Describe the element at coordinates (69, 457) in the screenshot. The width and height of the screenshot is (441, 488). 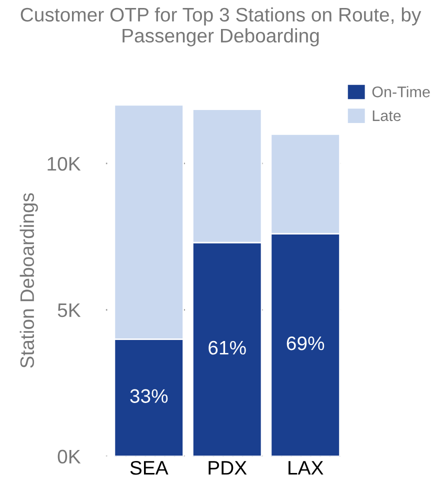
I see `y-tick-label: 0K` at that location.